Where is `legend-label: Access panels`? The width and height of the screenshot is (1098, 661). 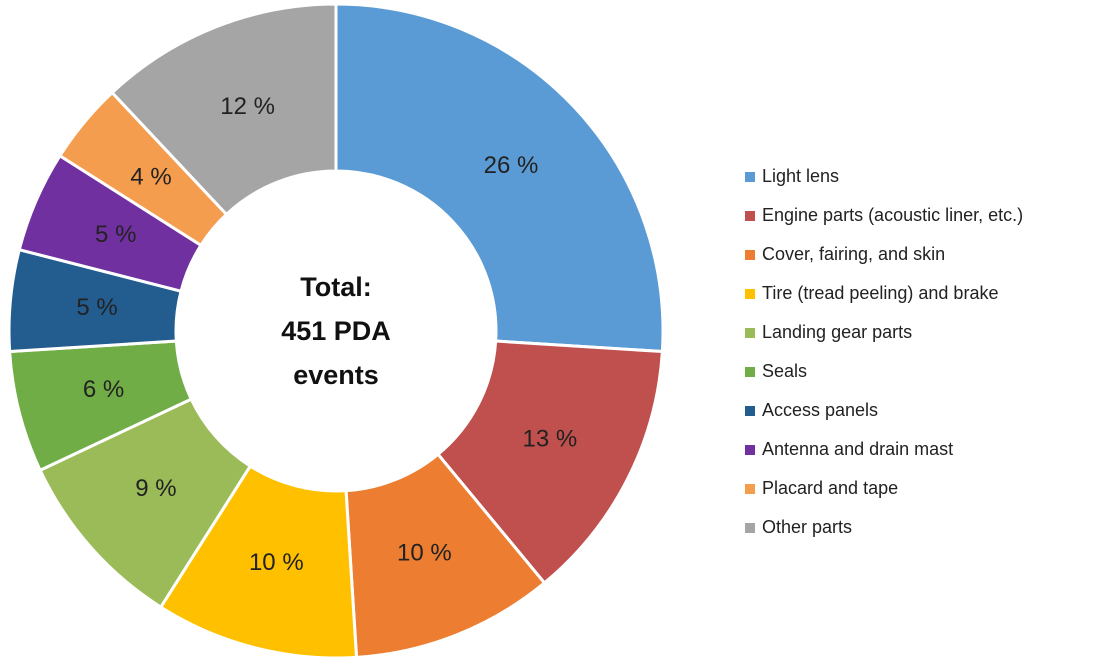
legend-label: Access panels is located at coordinates (820, 410).